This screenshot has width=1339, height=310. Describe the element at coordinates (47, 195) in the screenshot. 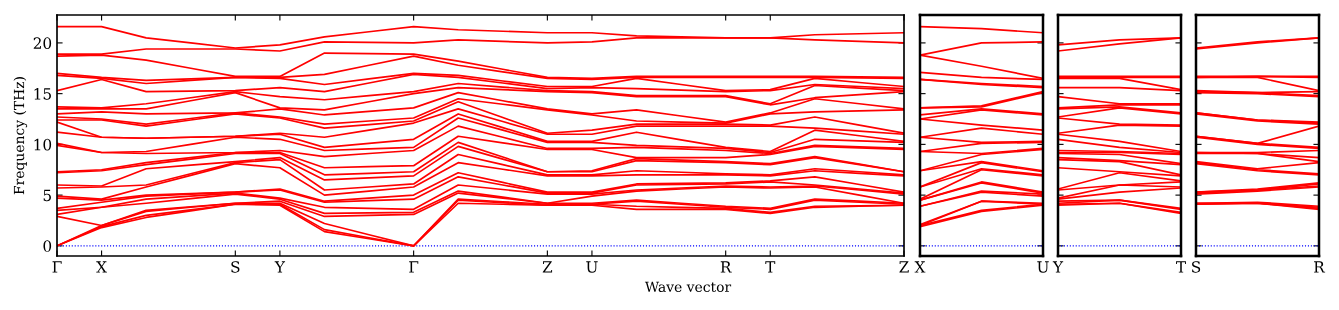

I see `y-tick-label: 5` at that location.